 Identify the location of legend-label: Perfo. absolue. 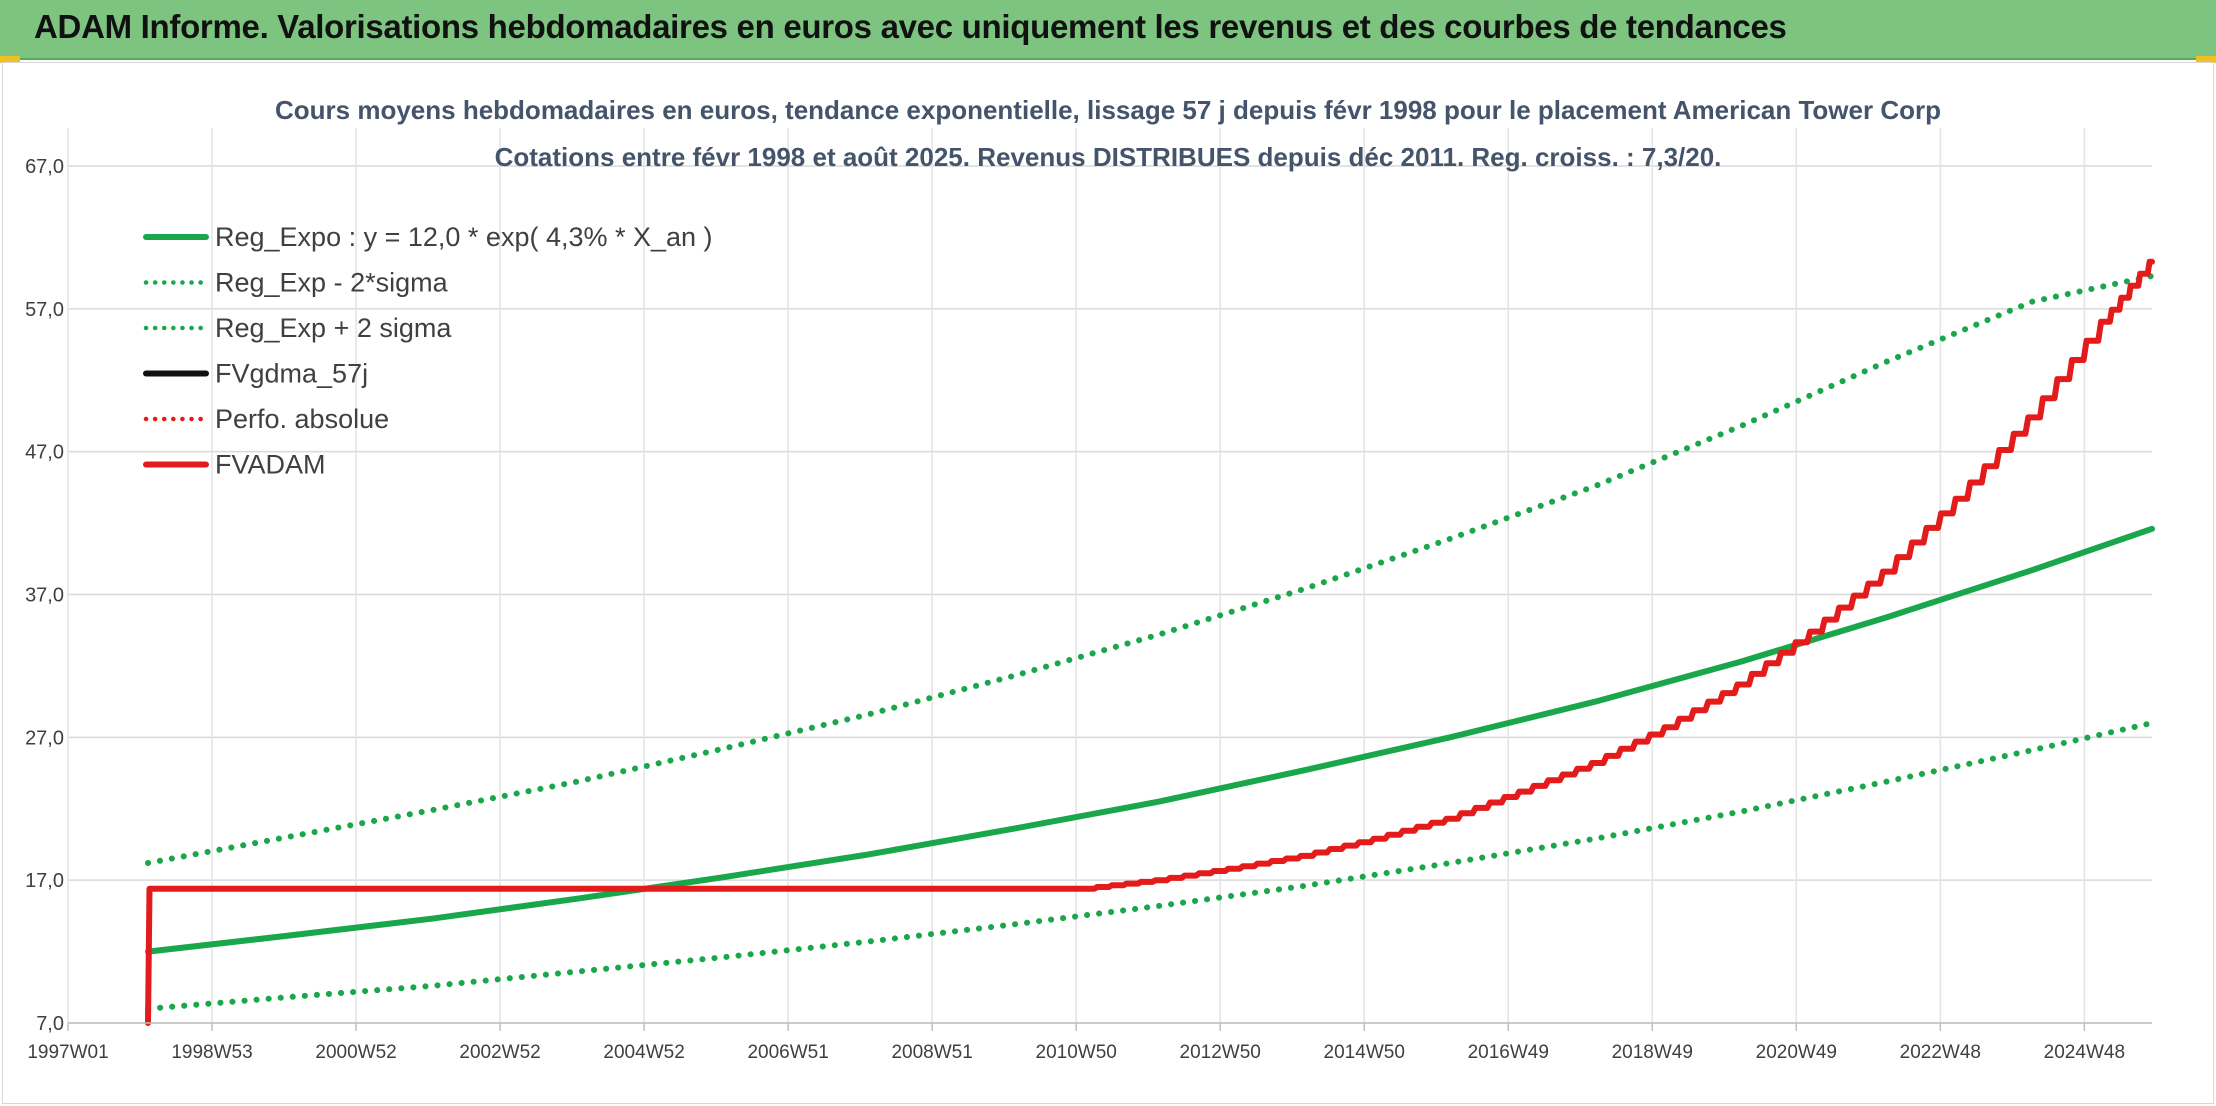
(302, 419).